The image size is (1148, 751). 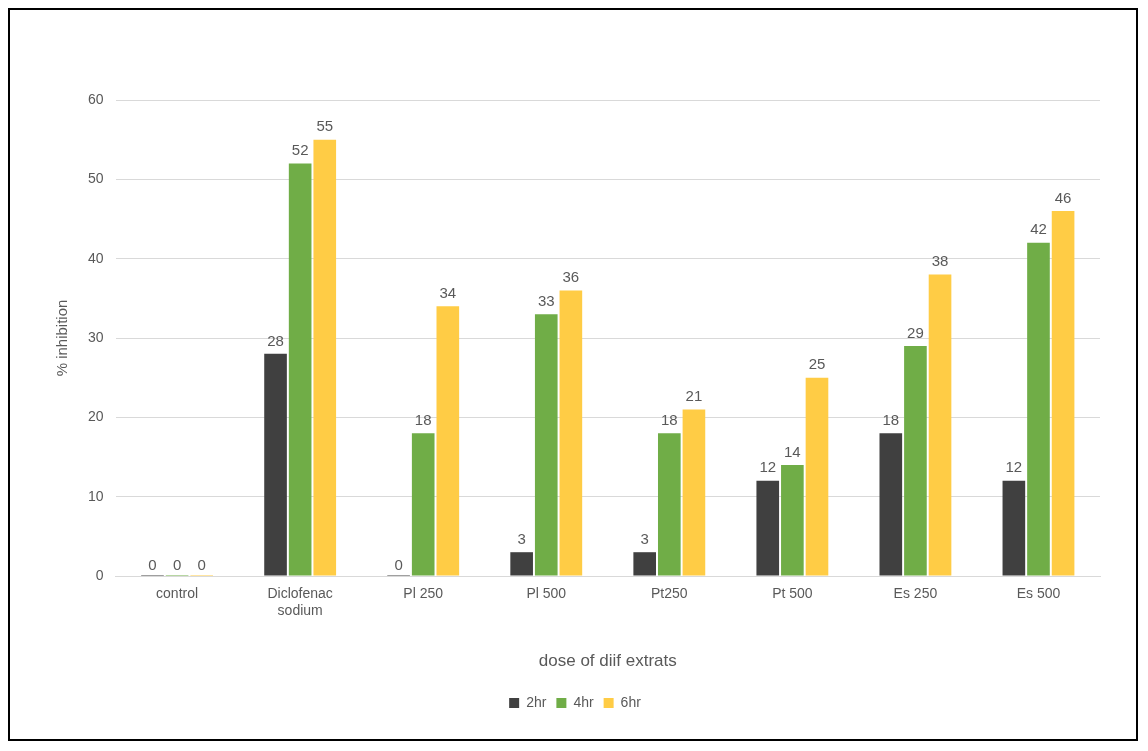 What do you see at coordinates (792, 593) in the screenshot?
I see `x-tick-label: Pt 500` at bounding box center [792, 593].